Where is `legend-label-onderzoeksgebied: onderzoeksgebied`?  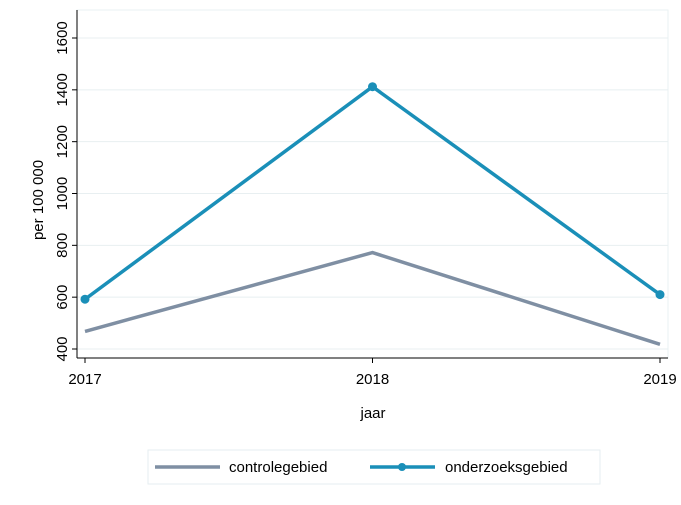
legend-label-onderzoeksgebied: onderzoeksgebied is located at coordinates (506, 467).